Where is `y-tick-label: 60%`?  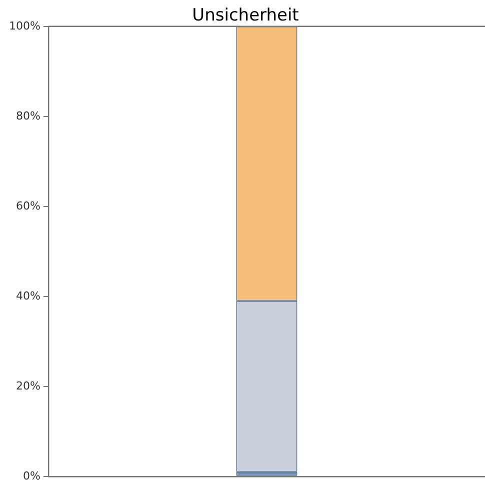 y-tick-label: 60% is located at coordinates (28, 205).